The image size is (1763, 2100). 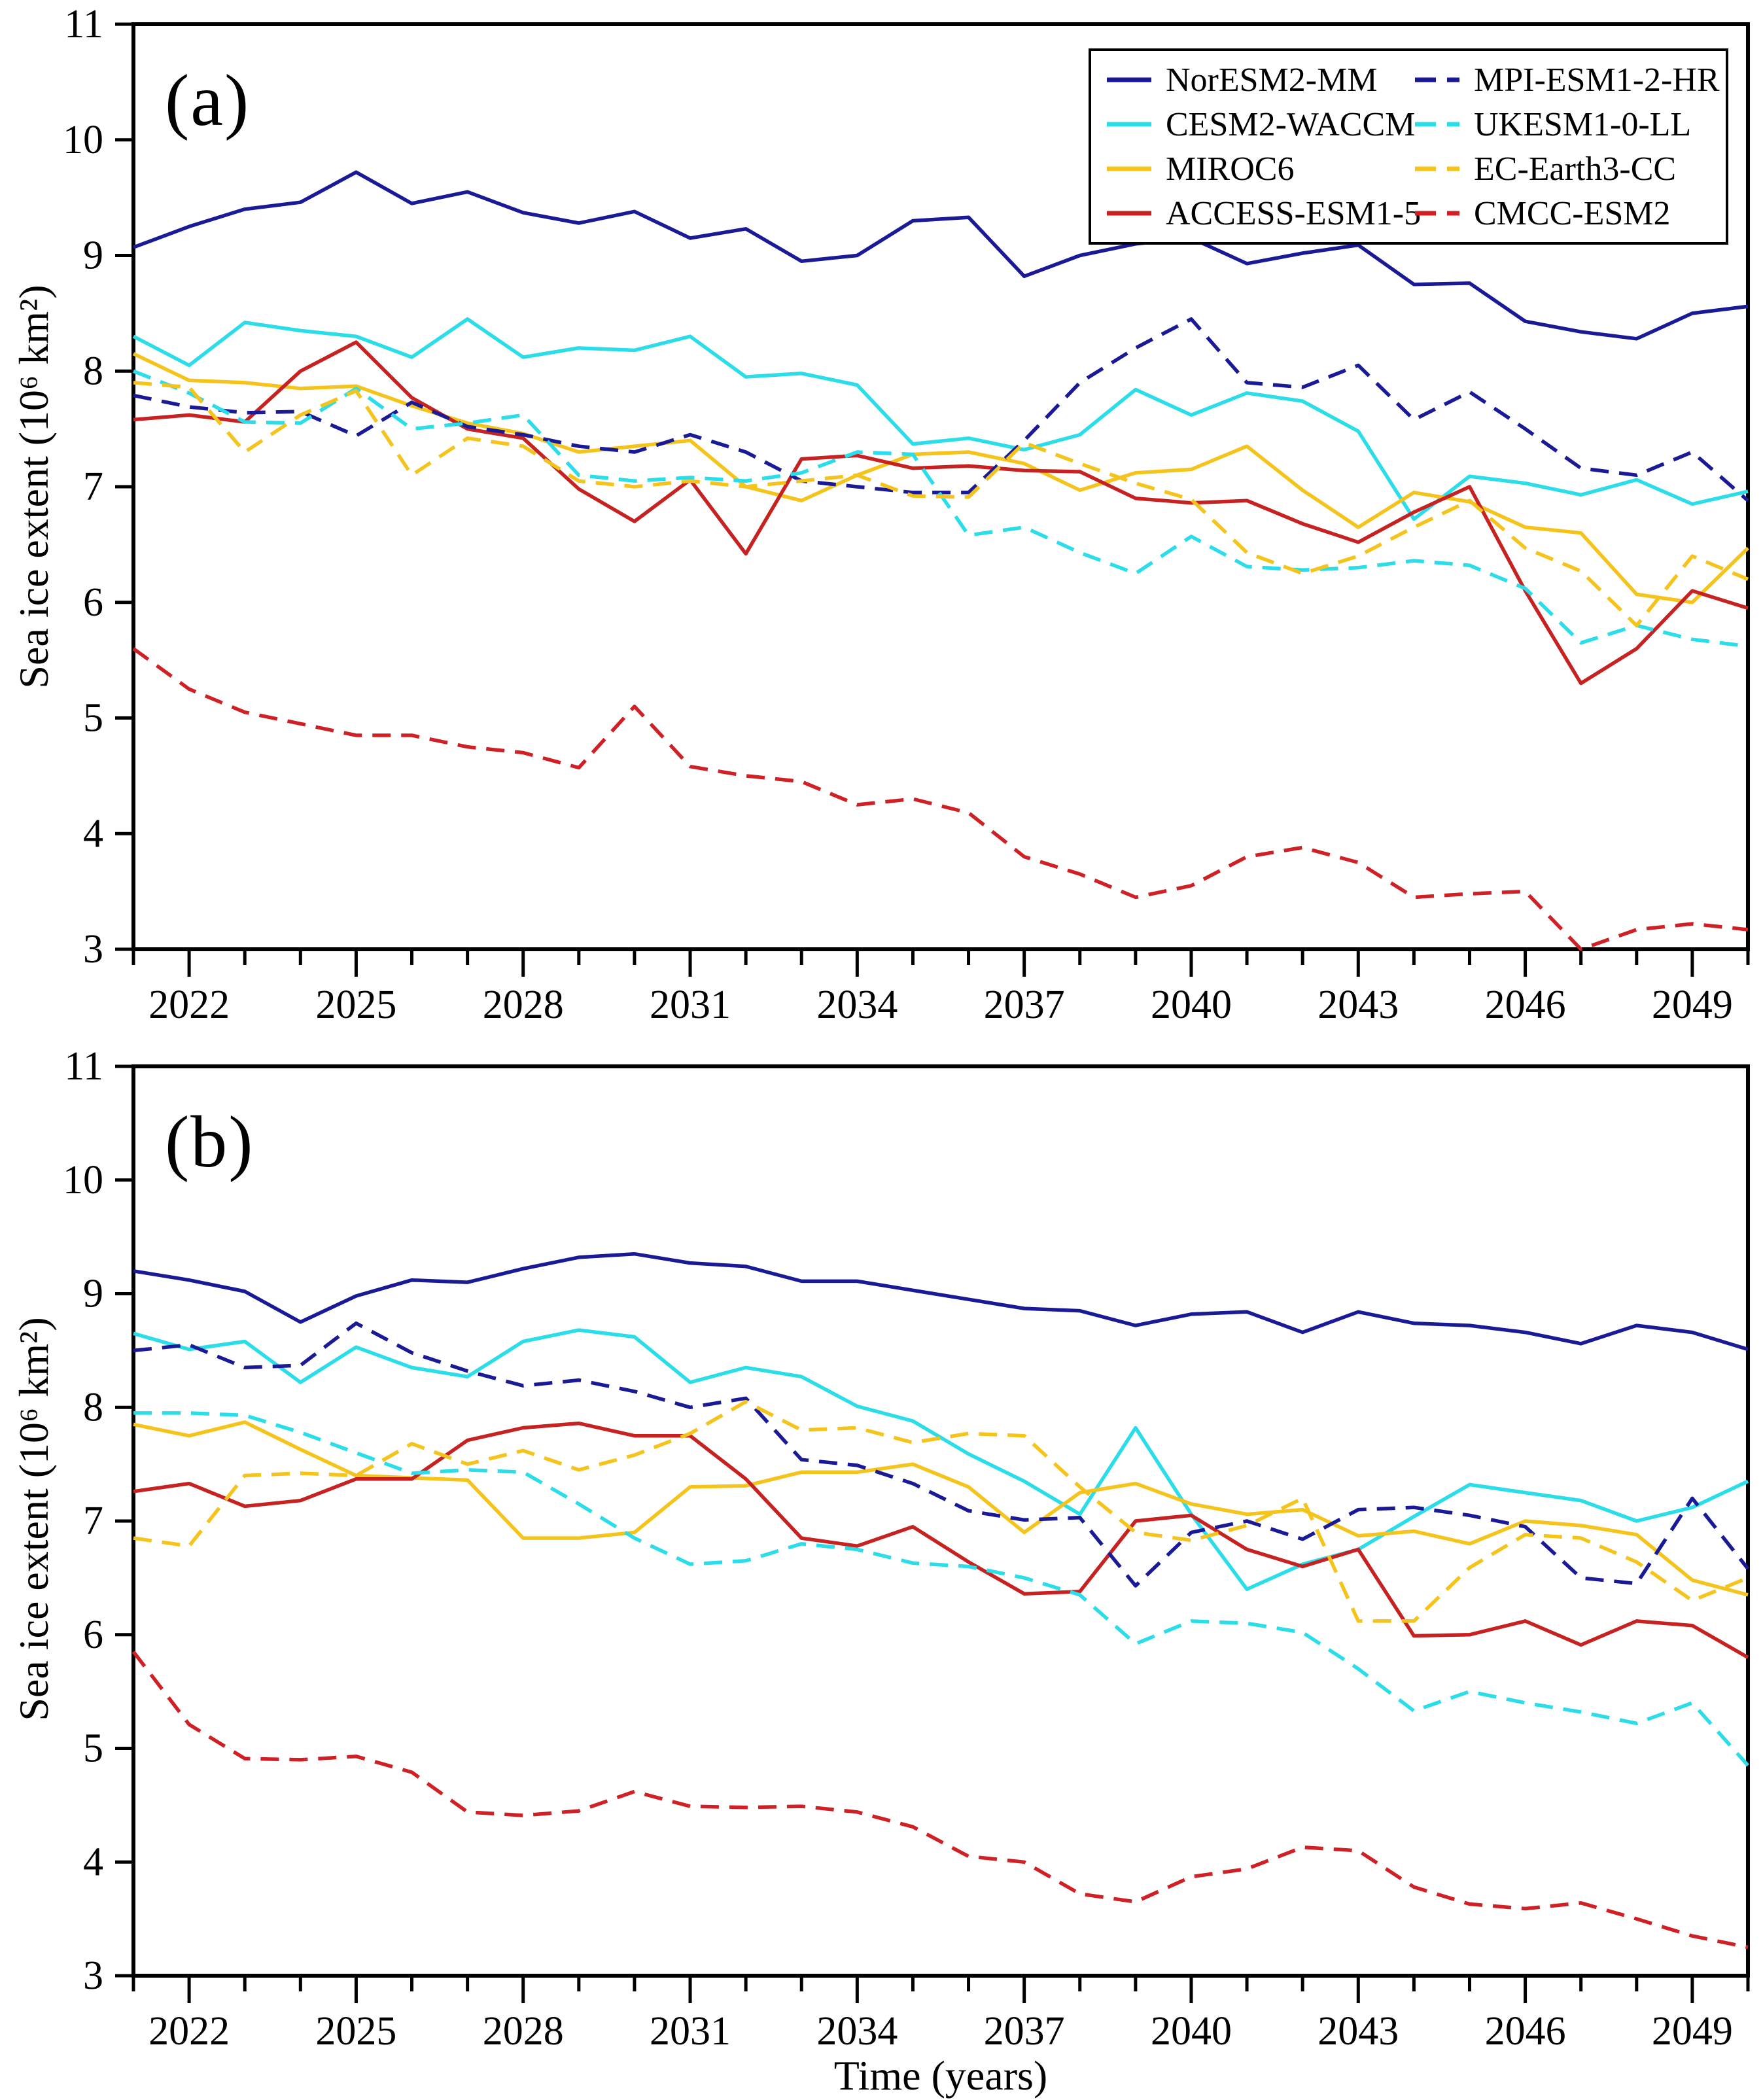 I want to click on legend-item-miroc6: MIROC6, so click(x=1260, y=169).